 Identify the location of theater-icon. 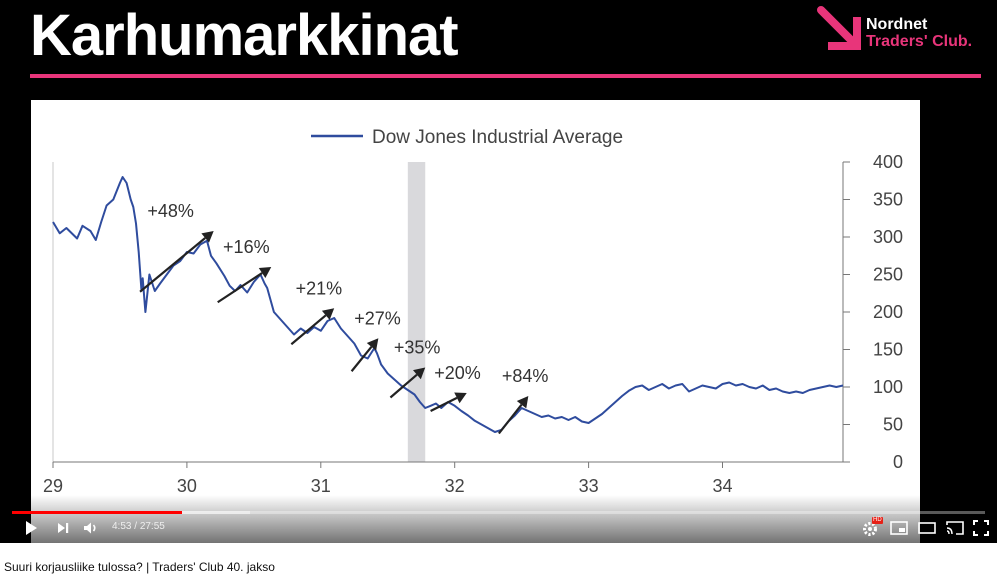
(927, 528).